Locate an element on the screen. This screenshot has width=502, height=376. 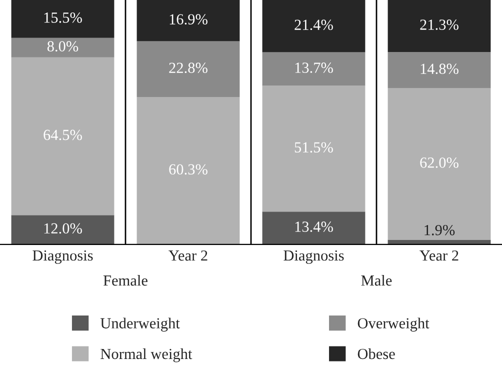
data-label: 60.3% is located at coordinates (188, 169).